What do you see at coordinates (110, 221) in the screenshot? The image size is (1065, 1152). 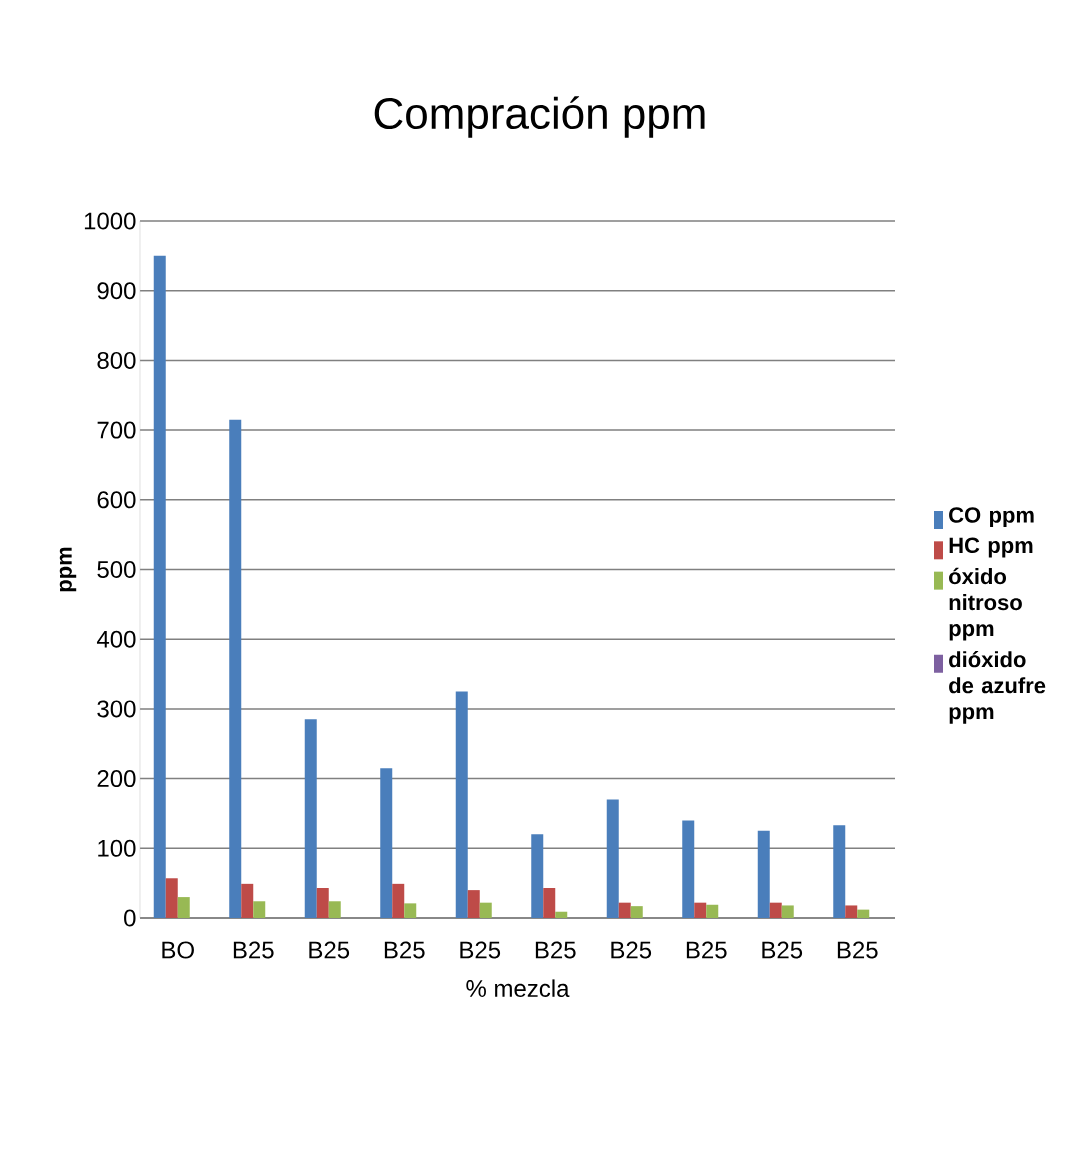 I see `y-tick-label: 1000` at bounding box center [110, 221].